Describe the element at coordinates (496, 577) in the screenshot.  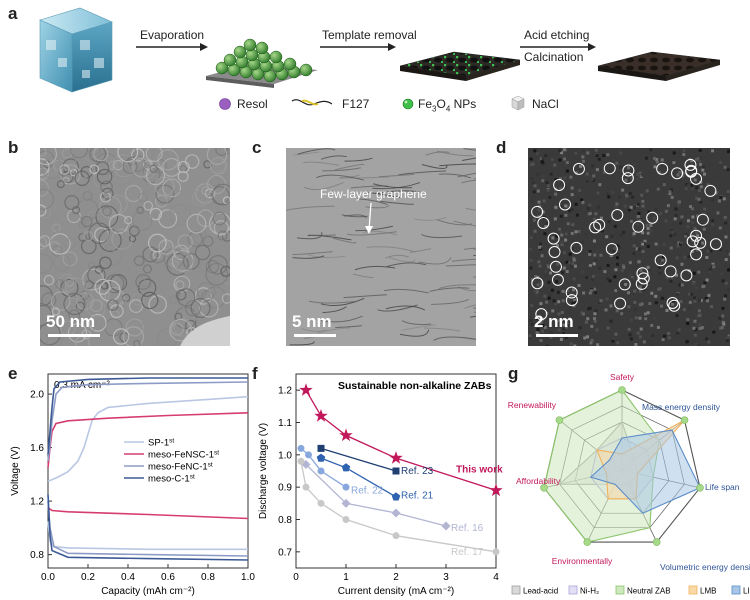
I see `x-tick-label-f: 4` at that location.